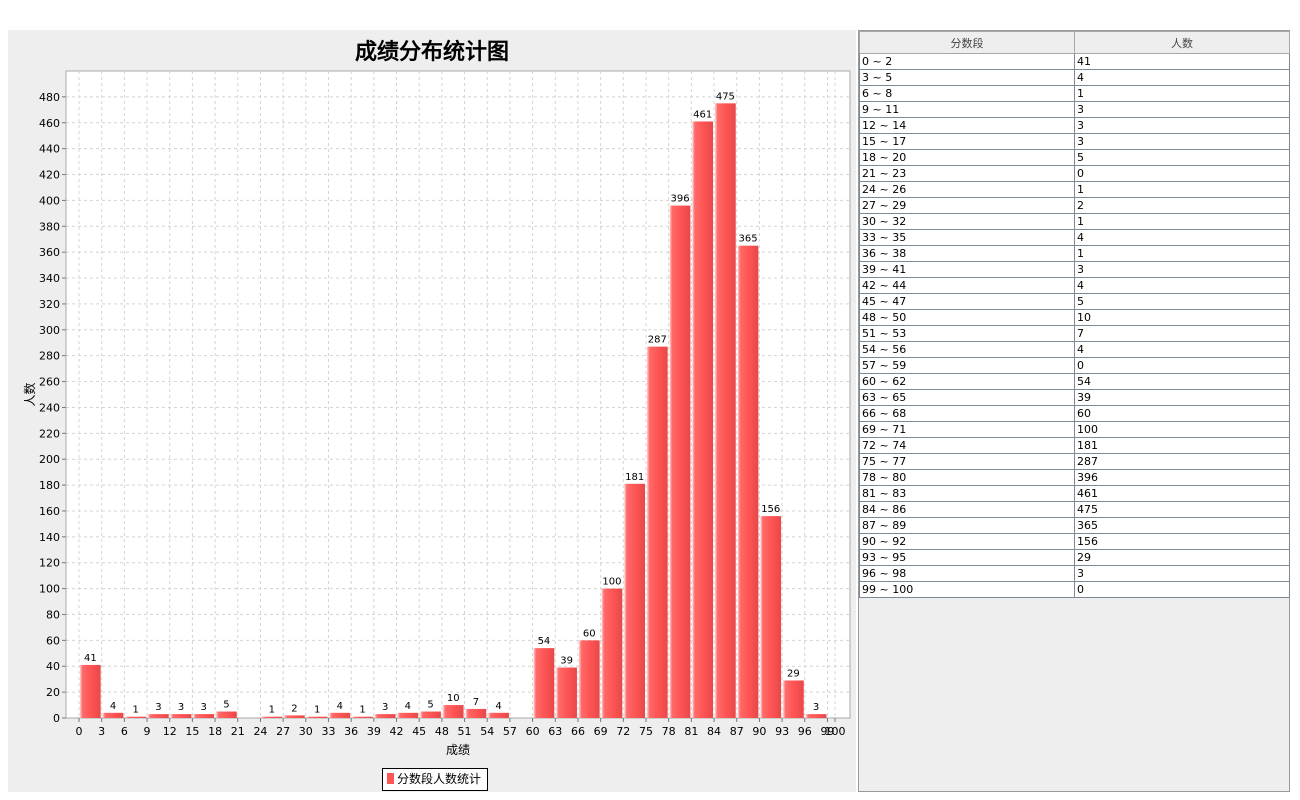 Image resolution: width=1300 pixels, height=800 pixels. Describe the element at coordinates (967, 477) in the screenshot. I see `cell-score-range: 78 ~ 80` at that location.